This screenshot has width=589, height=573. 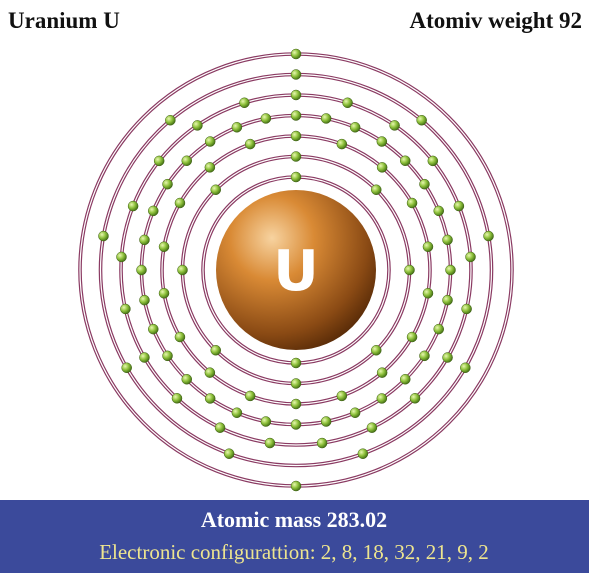 I want to click on nucleus-symbol: U, so click(x=295, y=271).